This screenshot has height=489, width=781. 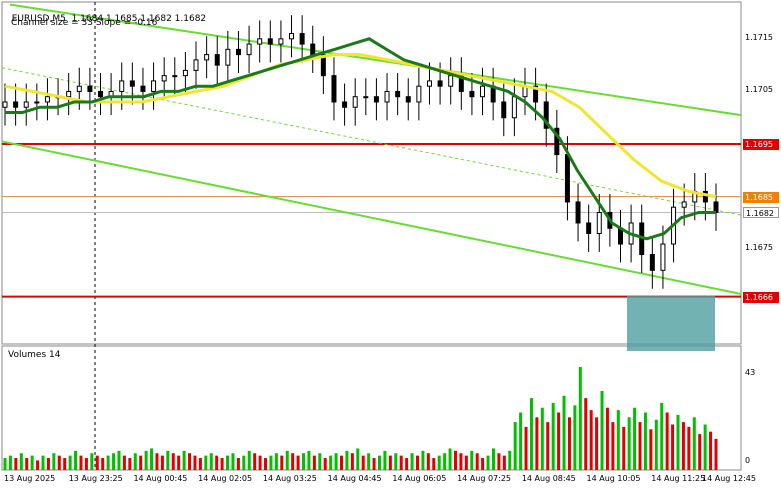 What do you see at coordinates (548, 478) in the screenshot?
I see `time-tick-label: 14 Aug 08:45` at bounding box center [548, 478].